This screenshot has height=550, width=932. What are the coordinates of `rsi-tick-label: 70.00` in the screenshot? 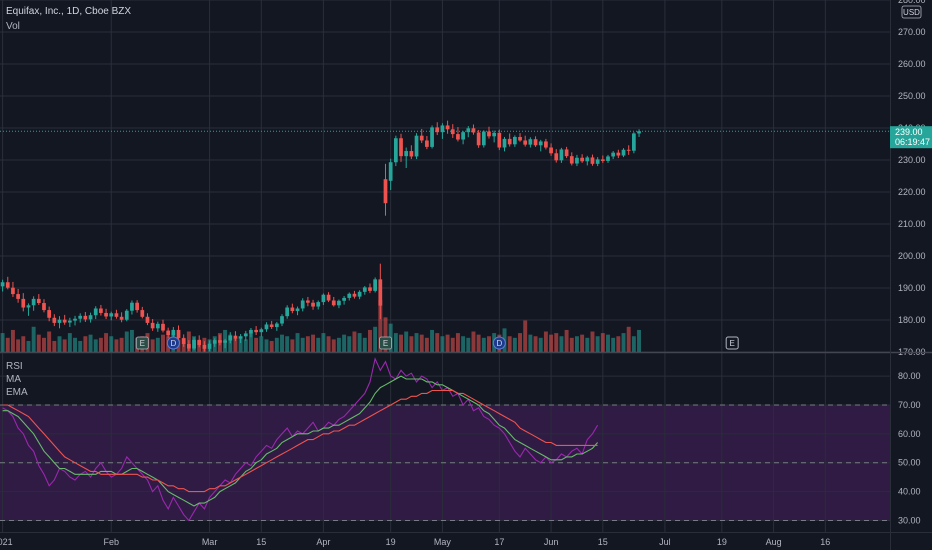 It's located at (909, 405).